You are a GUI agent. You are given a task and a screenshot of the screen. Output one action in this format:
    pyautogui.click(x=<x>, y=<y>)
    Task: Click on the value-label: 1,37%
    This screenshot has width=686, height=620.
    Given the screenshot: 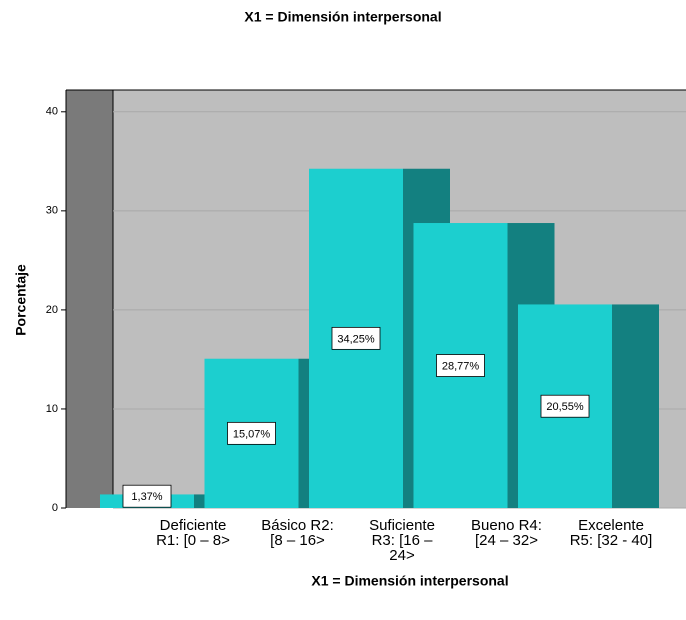 What is the action you would take?
    pyautogui.click(x=146, y=497)
    